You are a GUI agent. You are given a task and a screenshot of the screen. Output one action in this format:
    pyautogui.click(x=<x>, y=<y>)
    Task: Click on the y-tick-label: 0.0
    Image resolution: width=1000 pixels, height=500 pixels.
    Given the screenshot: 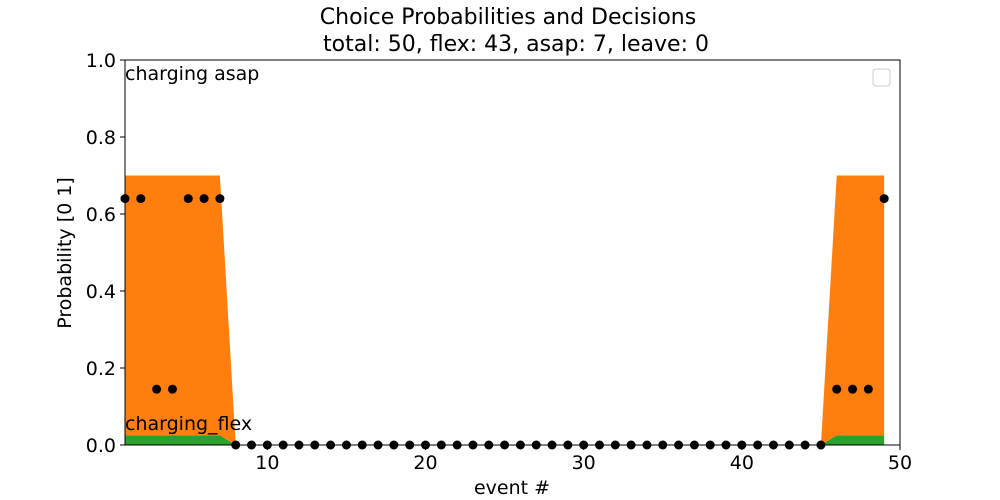 What is the action you would take?
    pyautogui.click(x=101, y=446)
    